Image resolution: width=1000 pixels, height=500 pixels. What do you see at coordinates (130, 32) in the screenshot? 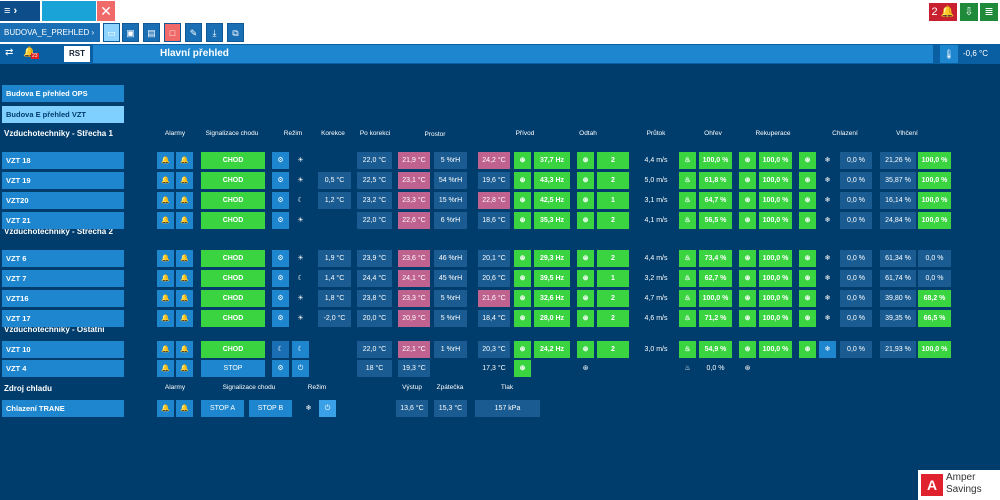
I see `screen-icon: ▣` at bounding box center [130, 32].